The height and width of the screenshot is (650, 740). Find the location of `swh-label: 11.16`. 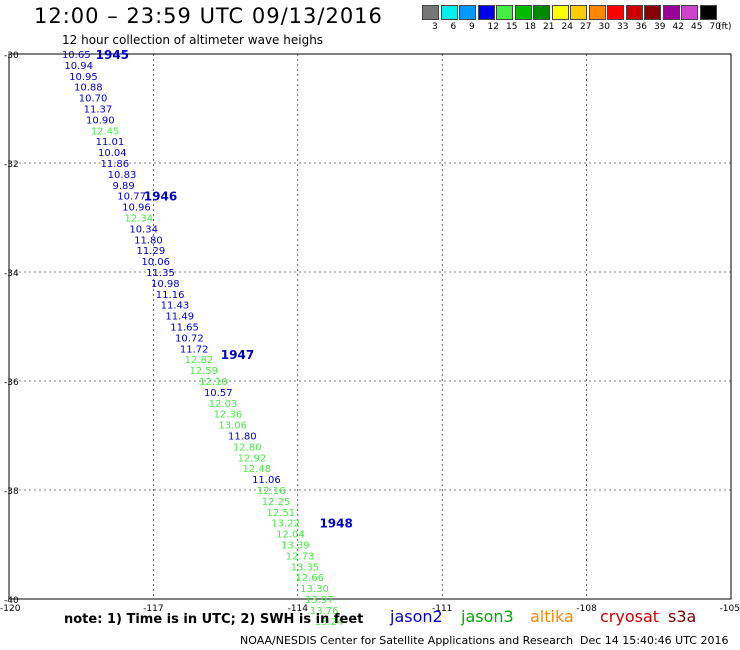

swh-label: 11.16 is located at coordinates (170, 295).